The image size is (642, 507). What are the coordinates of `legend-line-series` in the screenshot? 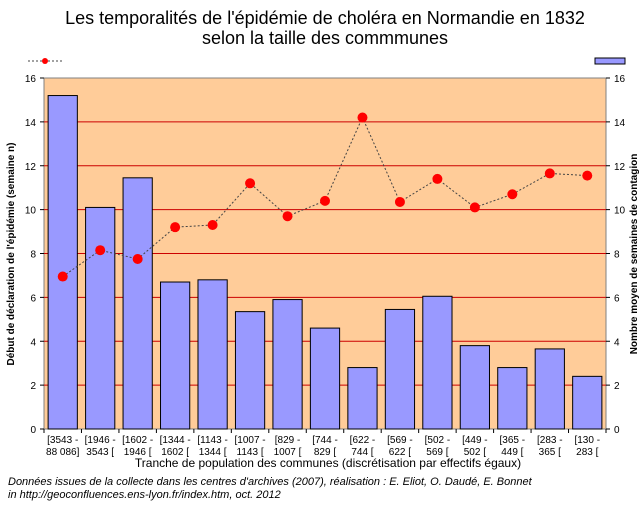 It's located at (45, 61).